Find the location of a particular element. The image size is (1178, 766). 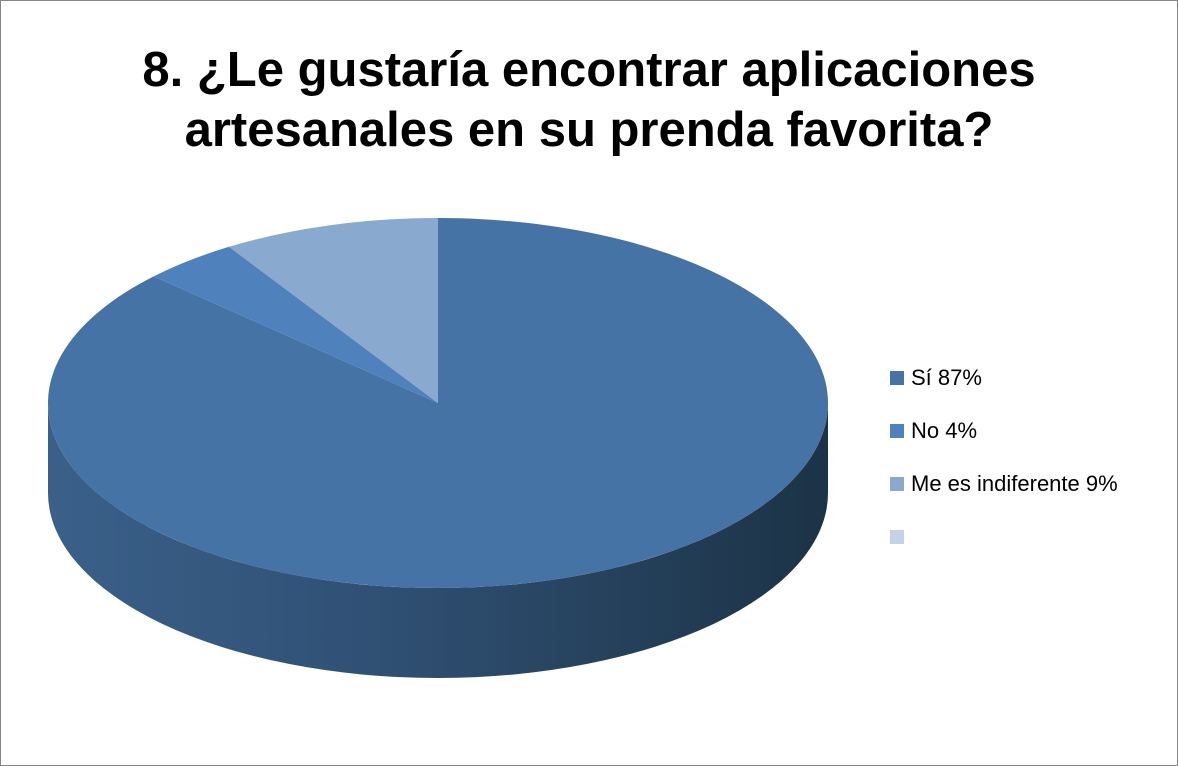

legend-item-si: Sí 87% is located at coordinates (1004, 378).